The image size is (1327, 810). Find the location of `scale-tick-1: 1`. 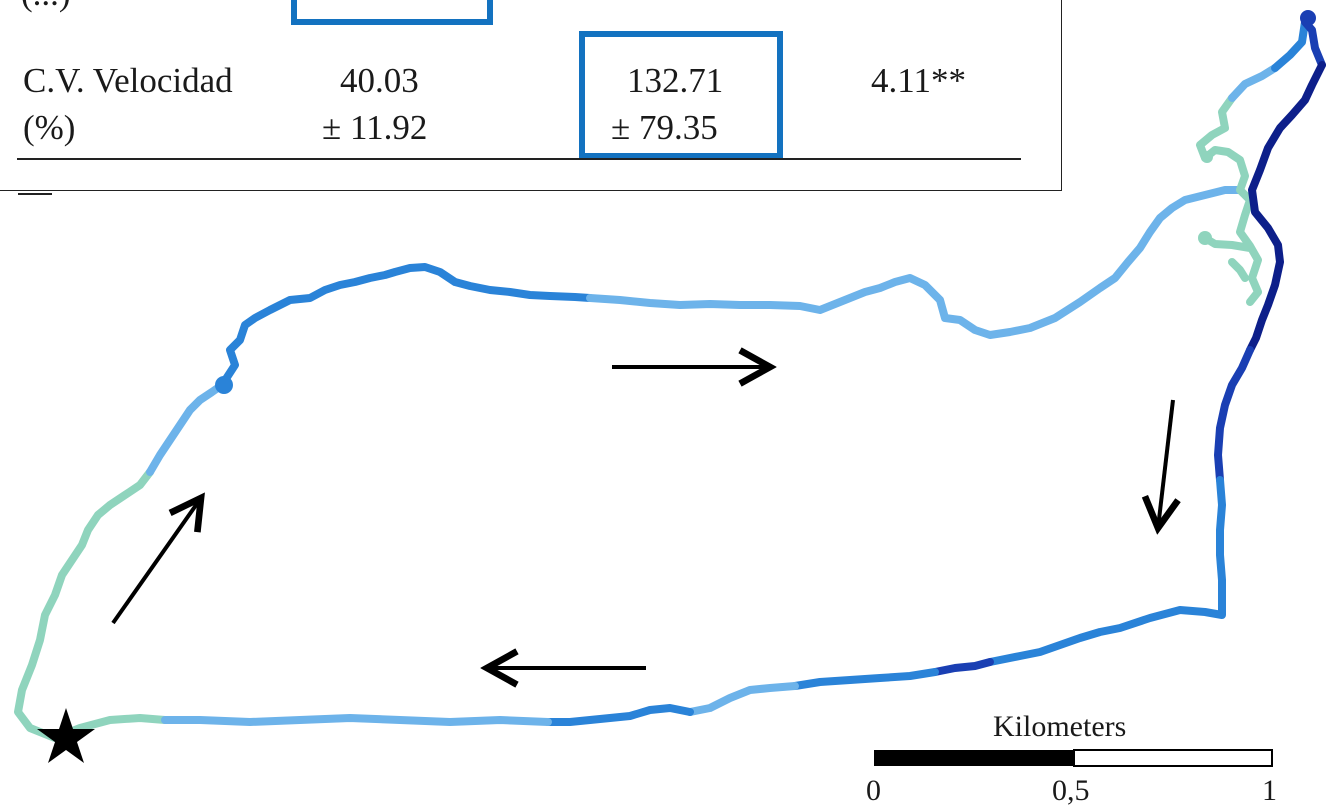

scale-tick-1: 1 is located at coordinates (1269, 790).